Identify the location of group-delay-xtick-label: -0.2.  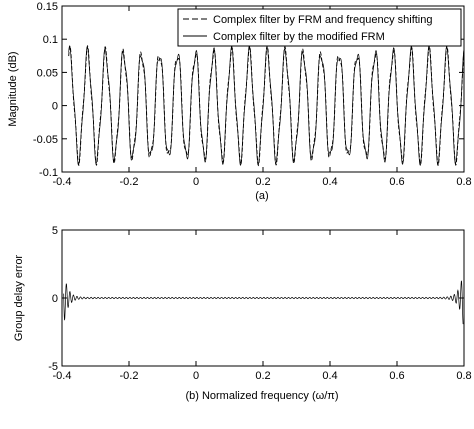
(129, 376).